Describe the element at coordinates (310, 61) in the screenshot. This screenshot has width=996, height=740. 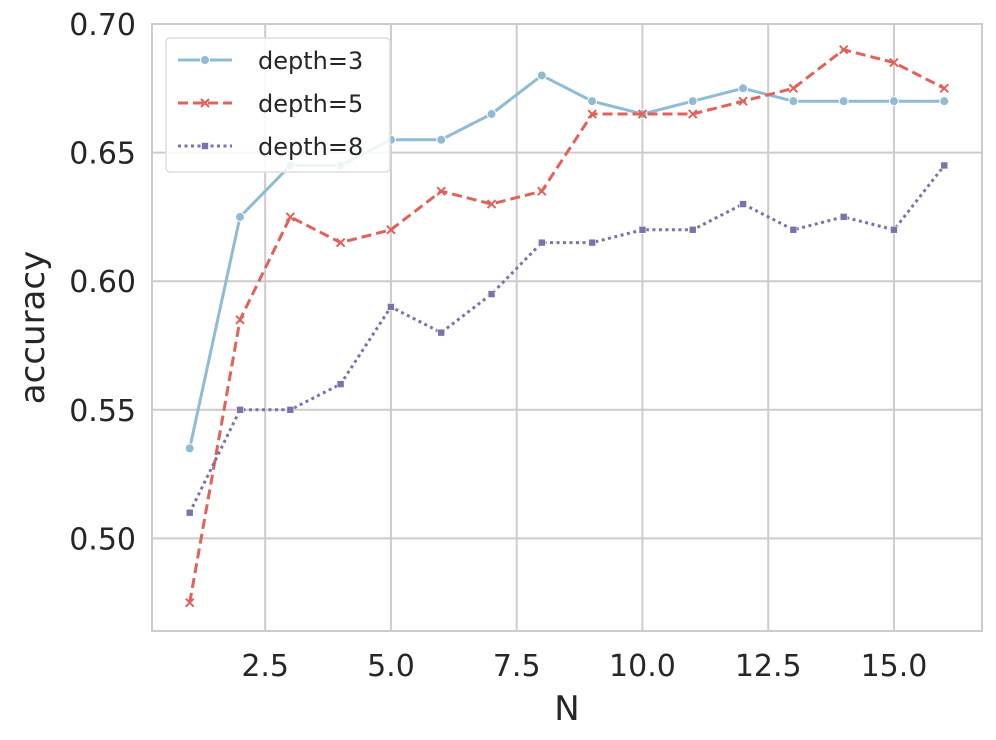
I see `legend-label: depth=3` at that location.